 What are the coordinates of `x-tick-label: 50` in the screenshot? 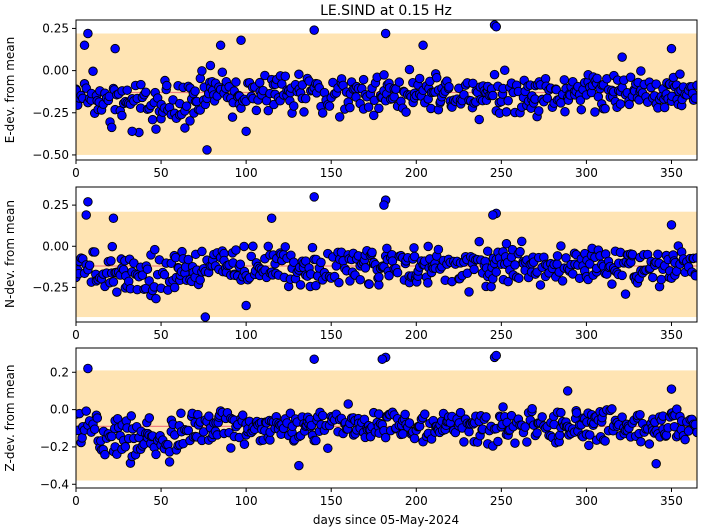 It's located at (160, 173).